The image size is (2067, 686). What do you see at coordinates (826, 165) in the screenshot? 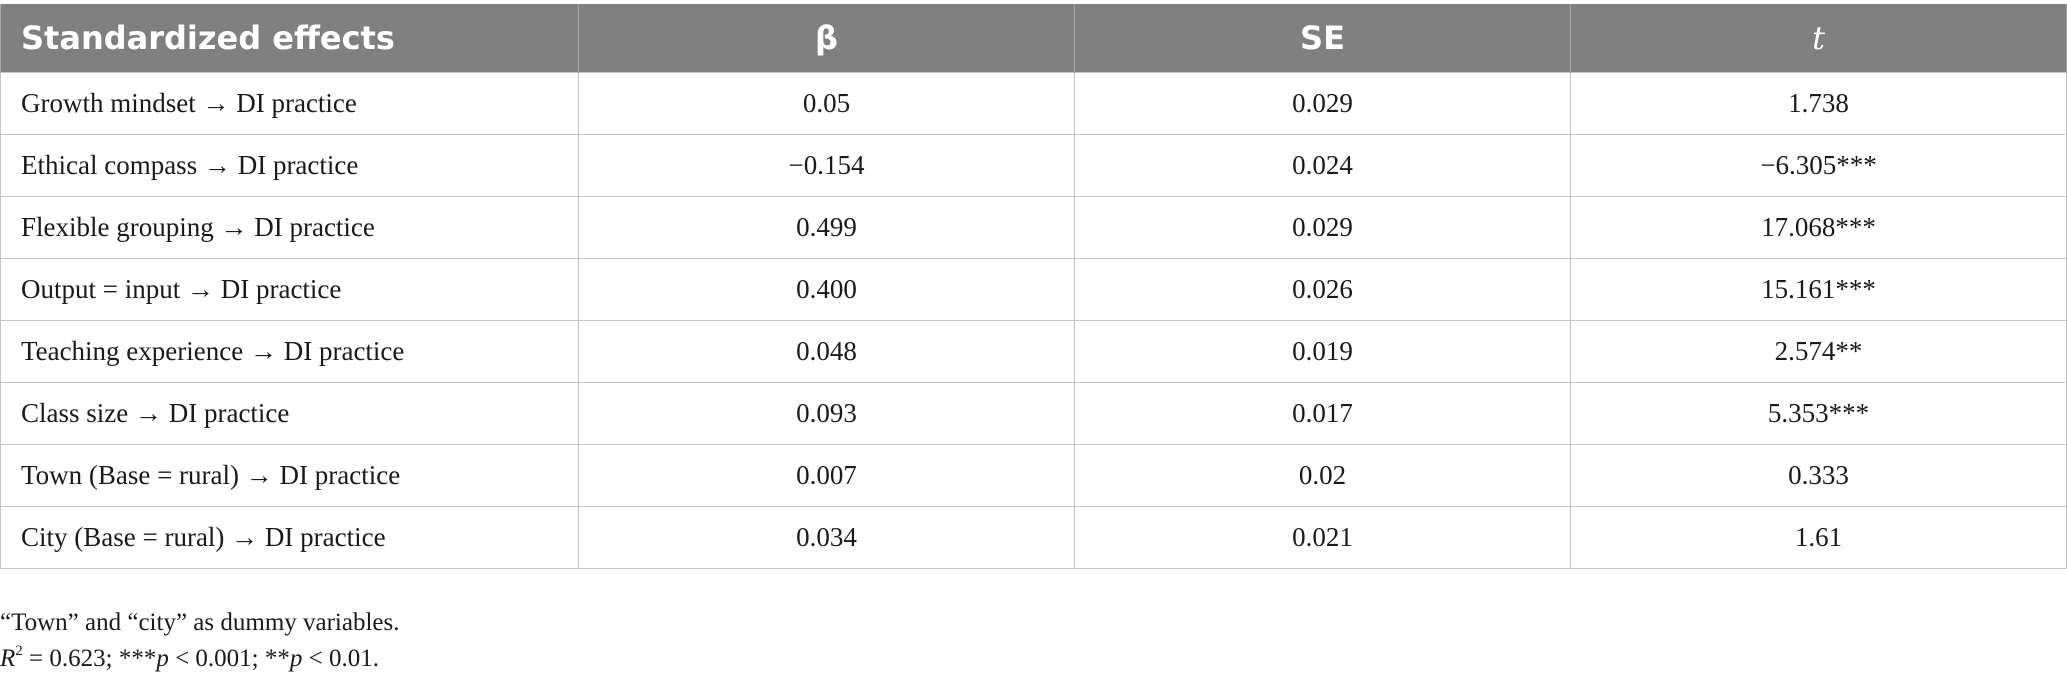
I see `cell-beta: −0.154` at bounding box center [826, 165].